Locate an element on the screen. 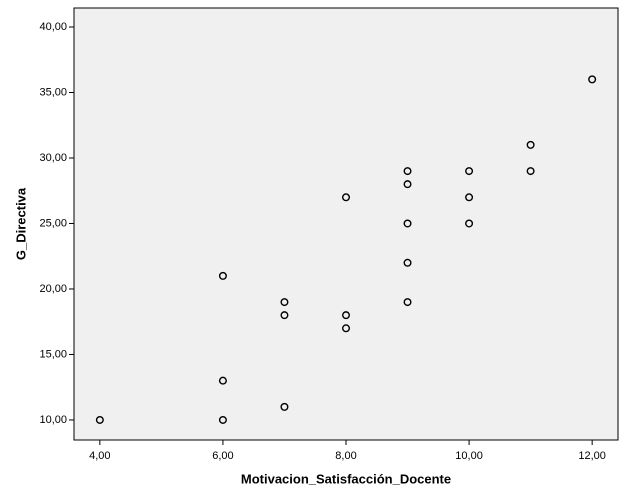  y-tick-label: 40,00 is located at coordinates (53, 27).